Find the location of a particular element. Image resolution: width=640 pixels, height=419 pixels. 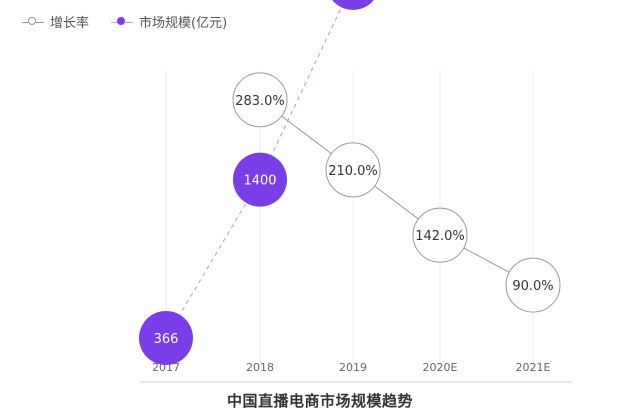

chart-title: 中国直播电商市场规模趋势 is located at coordinates (319, 401).